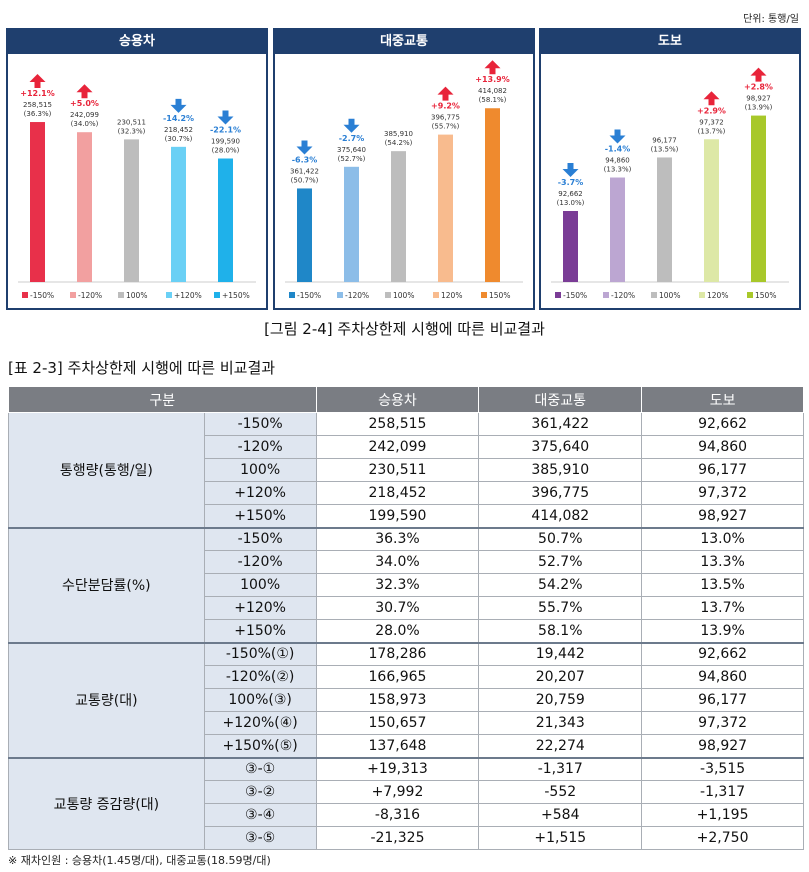 The width and height of the screenshot is (809, 872). I want to click on cell-walk: 98,927, so click(722, 516).